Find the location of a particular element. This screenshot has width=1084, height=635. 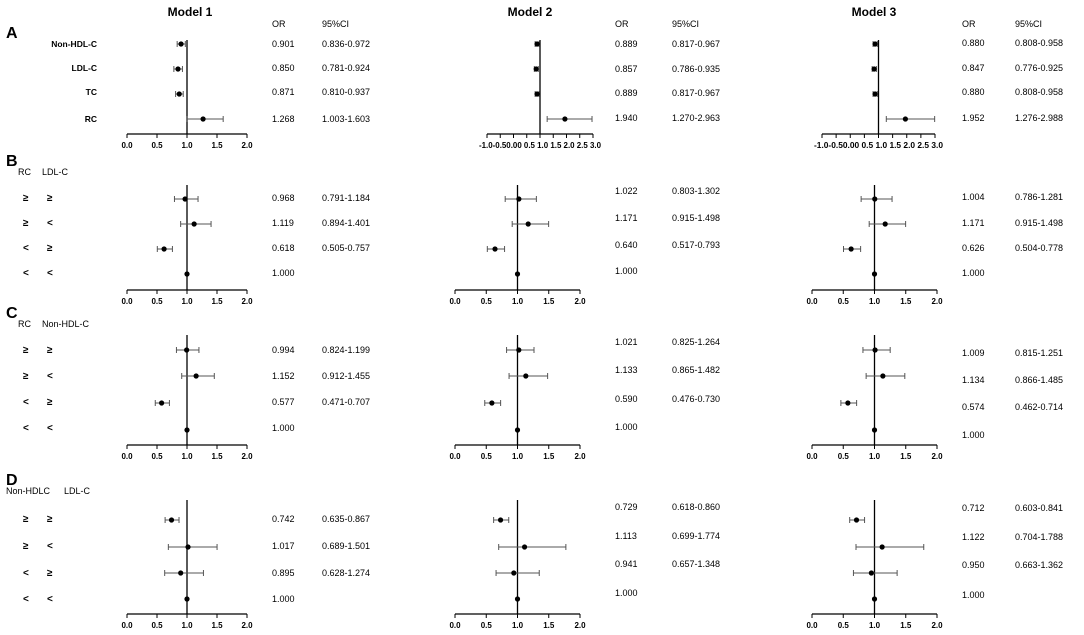

ci-value: 0.781-0.924 is located at coordinates (346, 68).